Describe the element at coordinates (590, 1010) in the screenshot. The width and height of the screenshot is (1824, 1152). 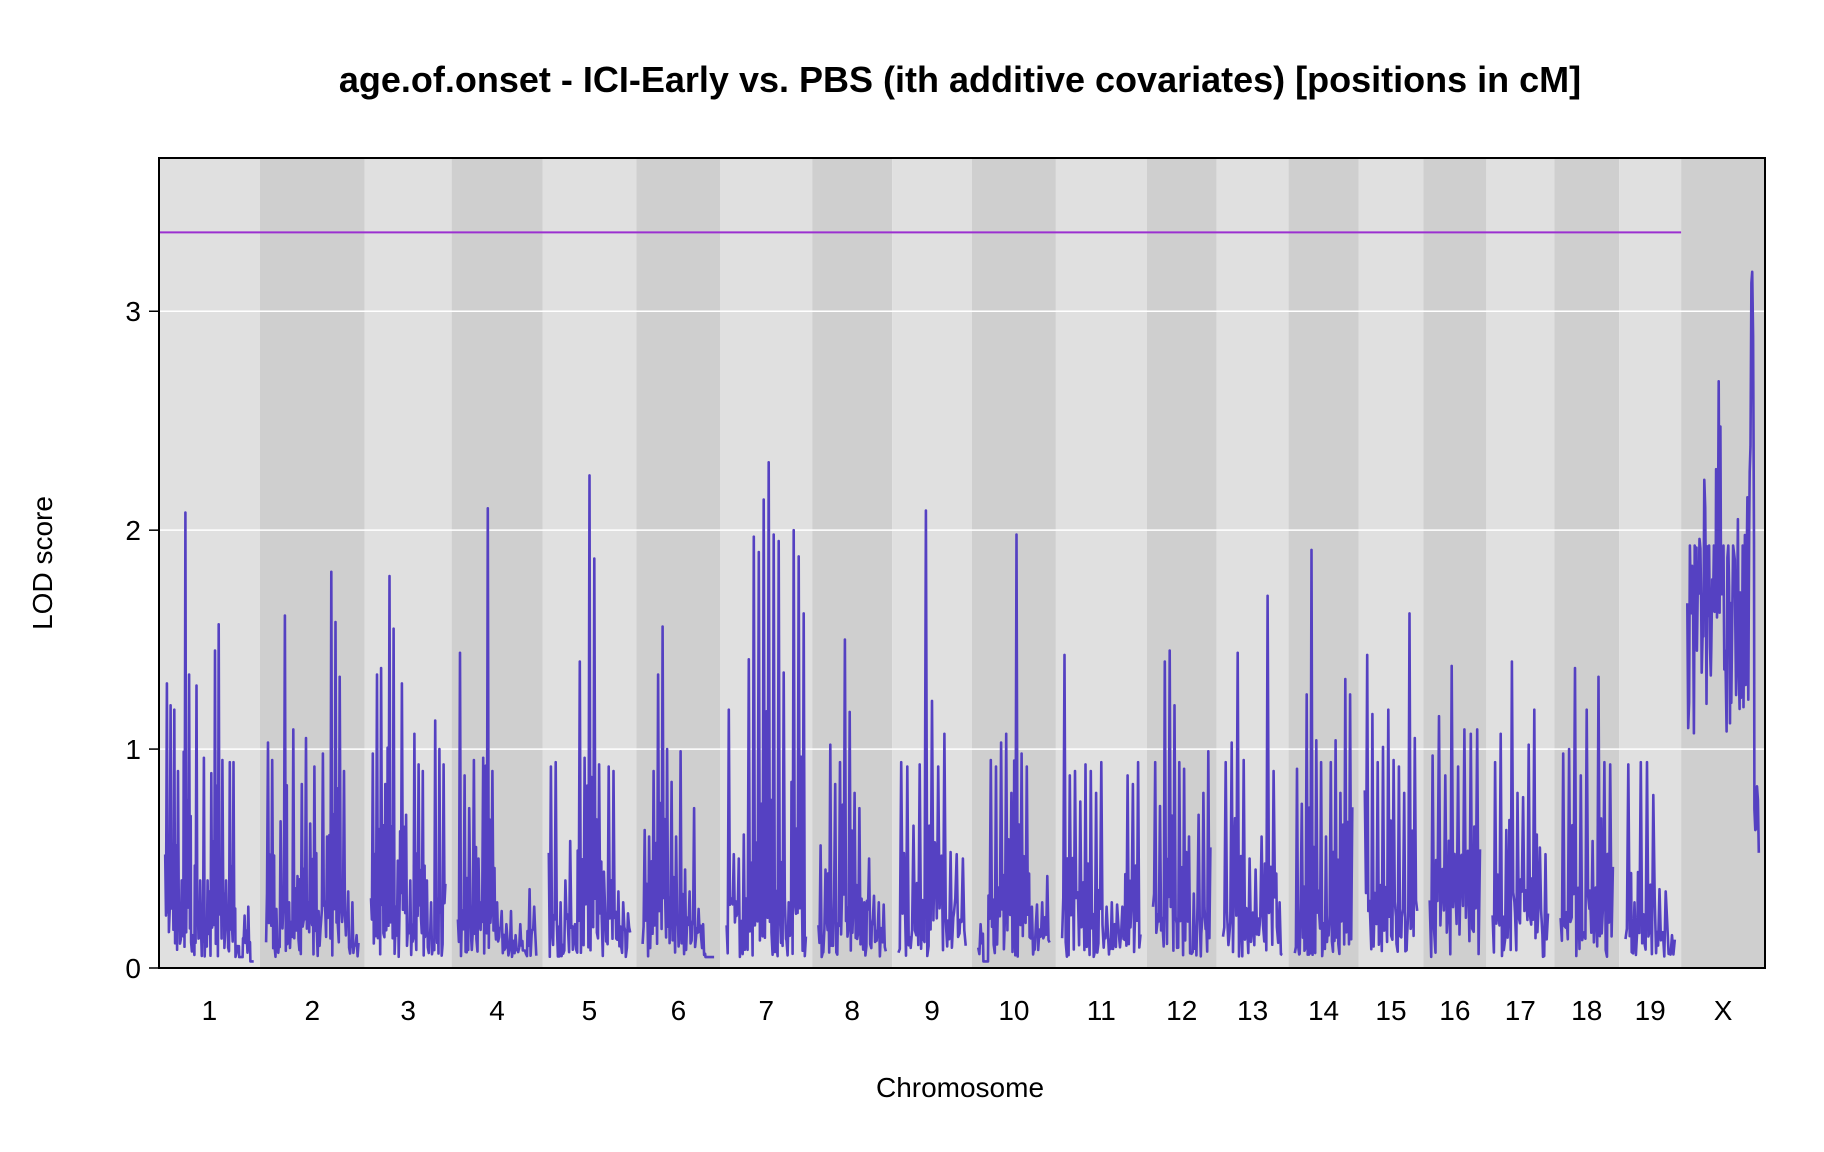
I see `x-tick-label-chr-5: 5` at that location.